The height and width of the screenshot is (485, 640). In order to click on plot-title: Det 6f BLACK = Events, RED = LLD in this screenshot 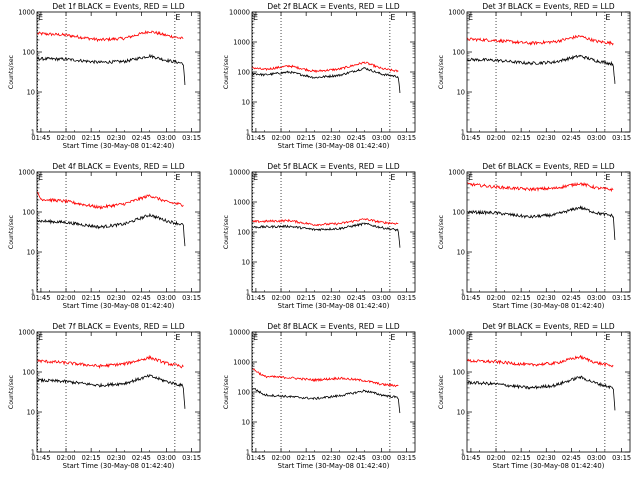, I will do `click(548, 166)`.